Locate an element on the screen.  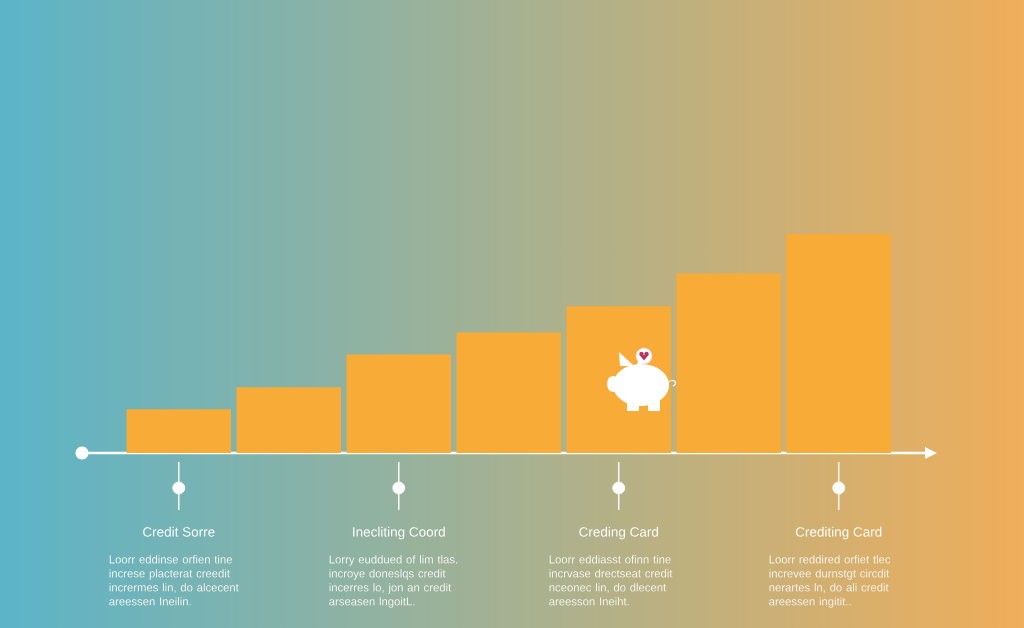
x-tick-label: Inecliting Coord is located at coordinates (399, 533).